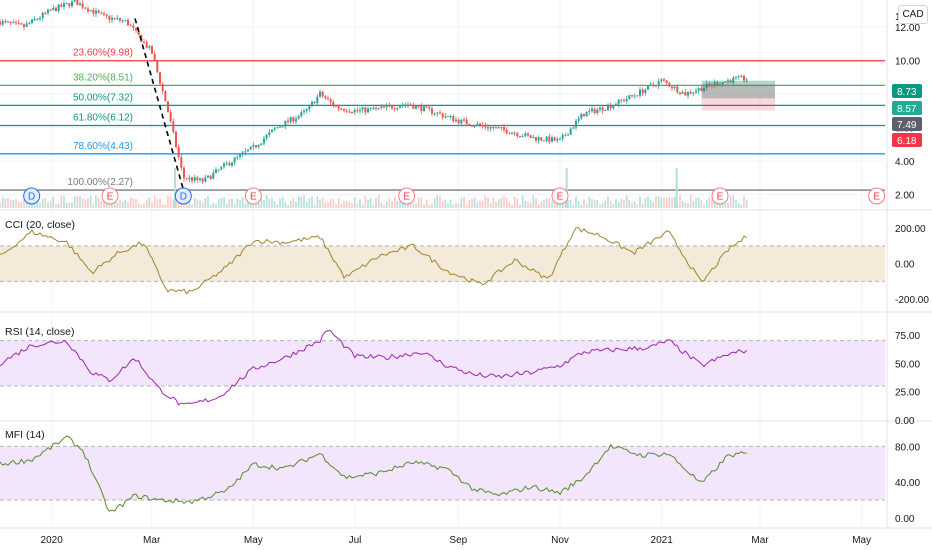  What do you see at coordinates (907, 28) in the screenshot?
I see `price-tick-label: 12.00` at bounding box center [907, 28].